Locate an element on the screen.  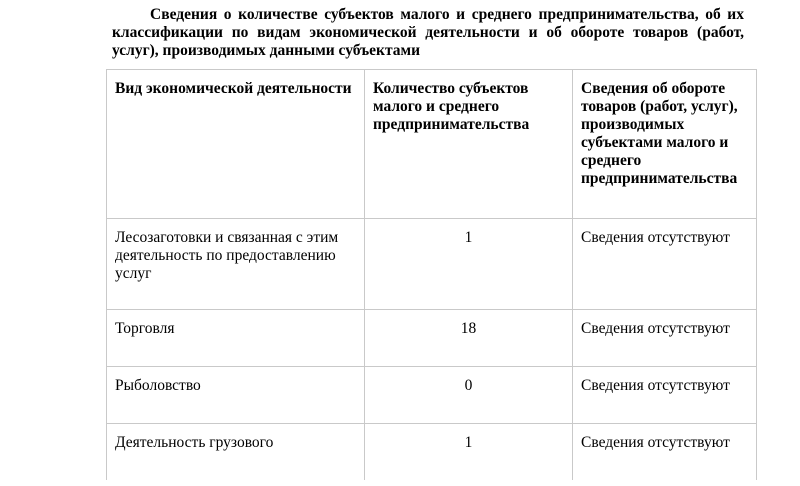
cell-count: 0 is located at coordinates (468, 395).